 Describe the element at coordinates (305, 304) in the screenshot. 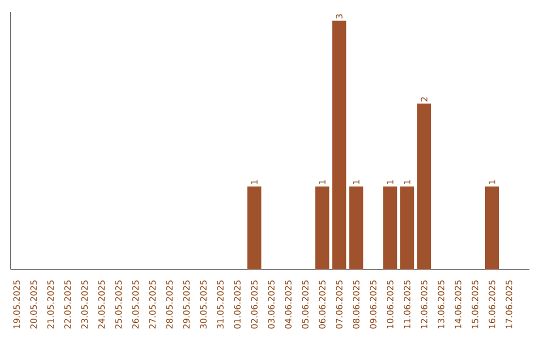

I see `x-tick-label: 05.06.2025` at that location.